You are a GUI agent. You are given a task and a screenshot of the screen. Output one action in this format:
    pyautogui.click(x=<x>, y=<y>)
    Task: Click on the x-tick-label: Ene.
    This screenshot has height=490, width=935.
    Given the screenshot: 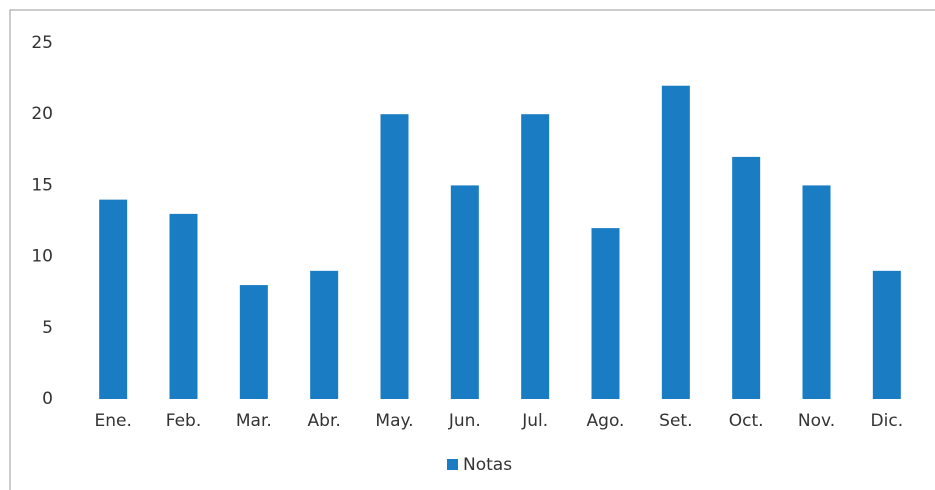 What is the action you would take?
    pyautogui.click(x=112, y=421)
    